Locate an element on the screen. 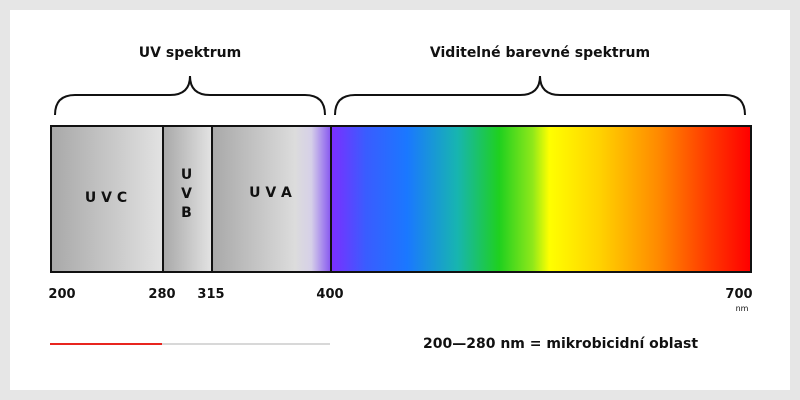 This screenshot has height=400, width=800. group-label: UV spektrum is located at coordinates (190, 53).